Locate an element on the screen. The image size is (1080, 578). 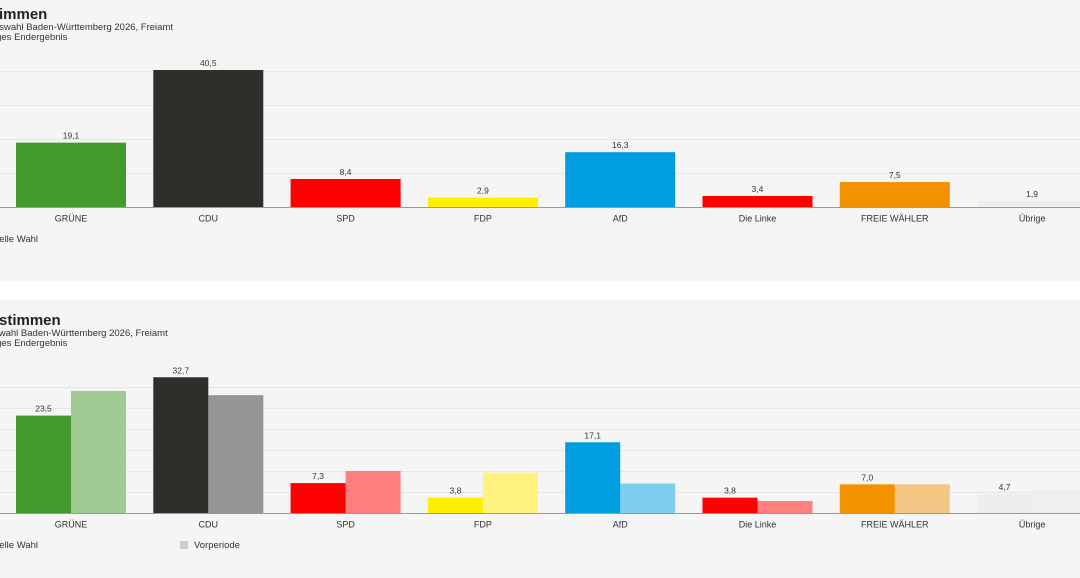
legend-item-previous: Vorperiode is located at coordinates (210, 545).